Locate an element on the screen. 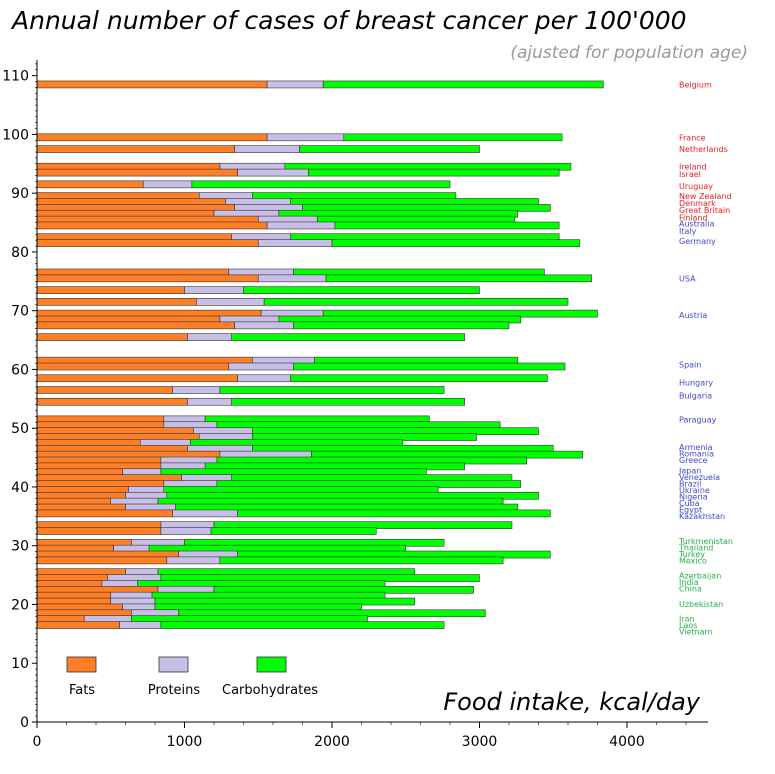 The width and height of the screenshot is (775, 774). country-label: Italy is located at coordinates (688, 231).